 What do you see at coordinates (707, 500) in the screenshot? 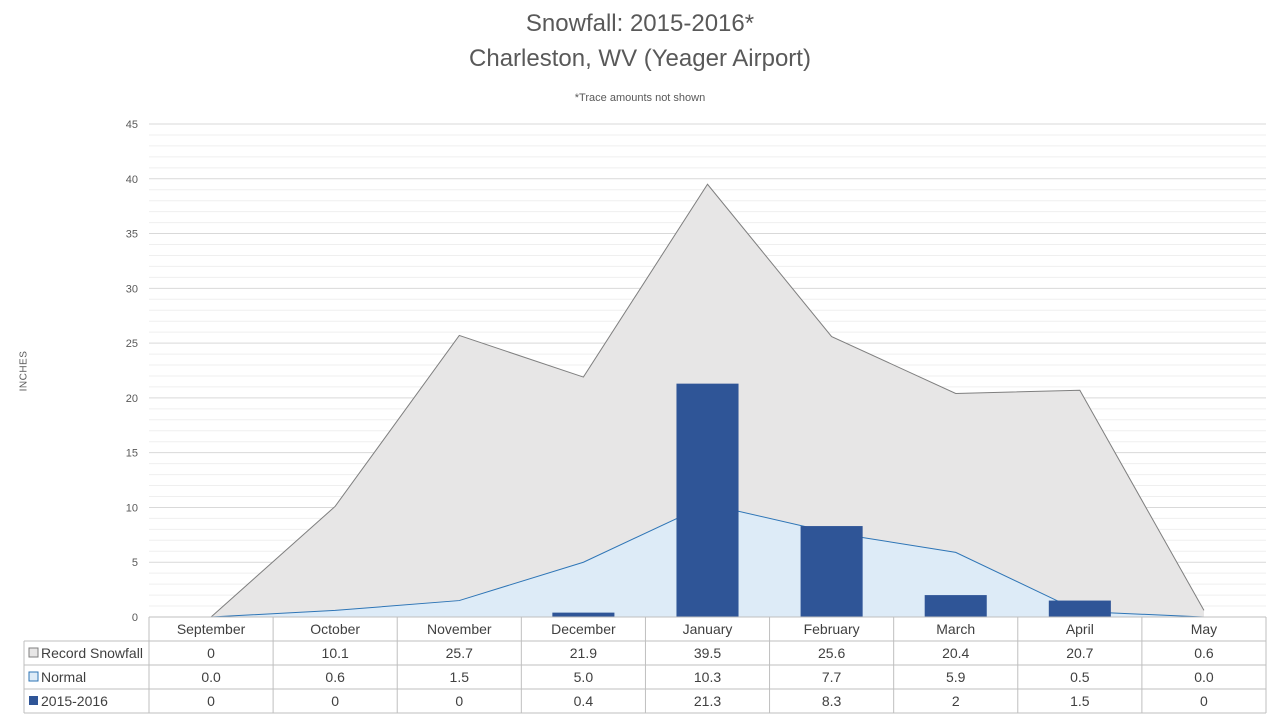
I see `bar-january` at bounding box center [707, 500].